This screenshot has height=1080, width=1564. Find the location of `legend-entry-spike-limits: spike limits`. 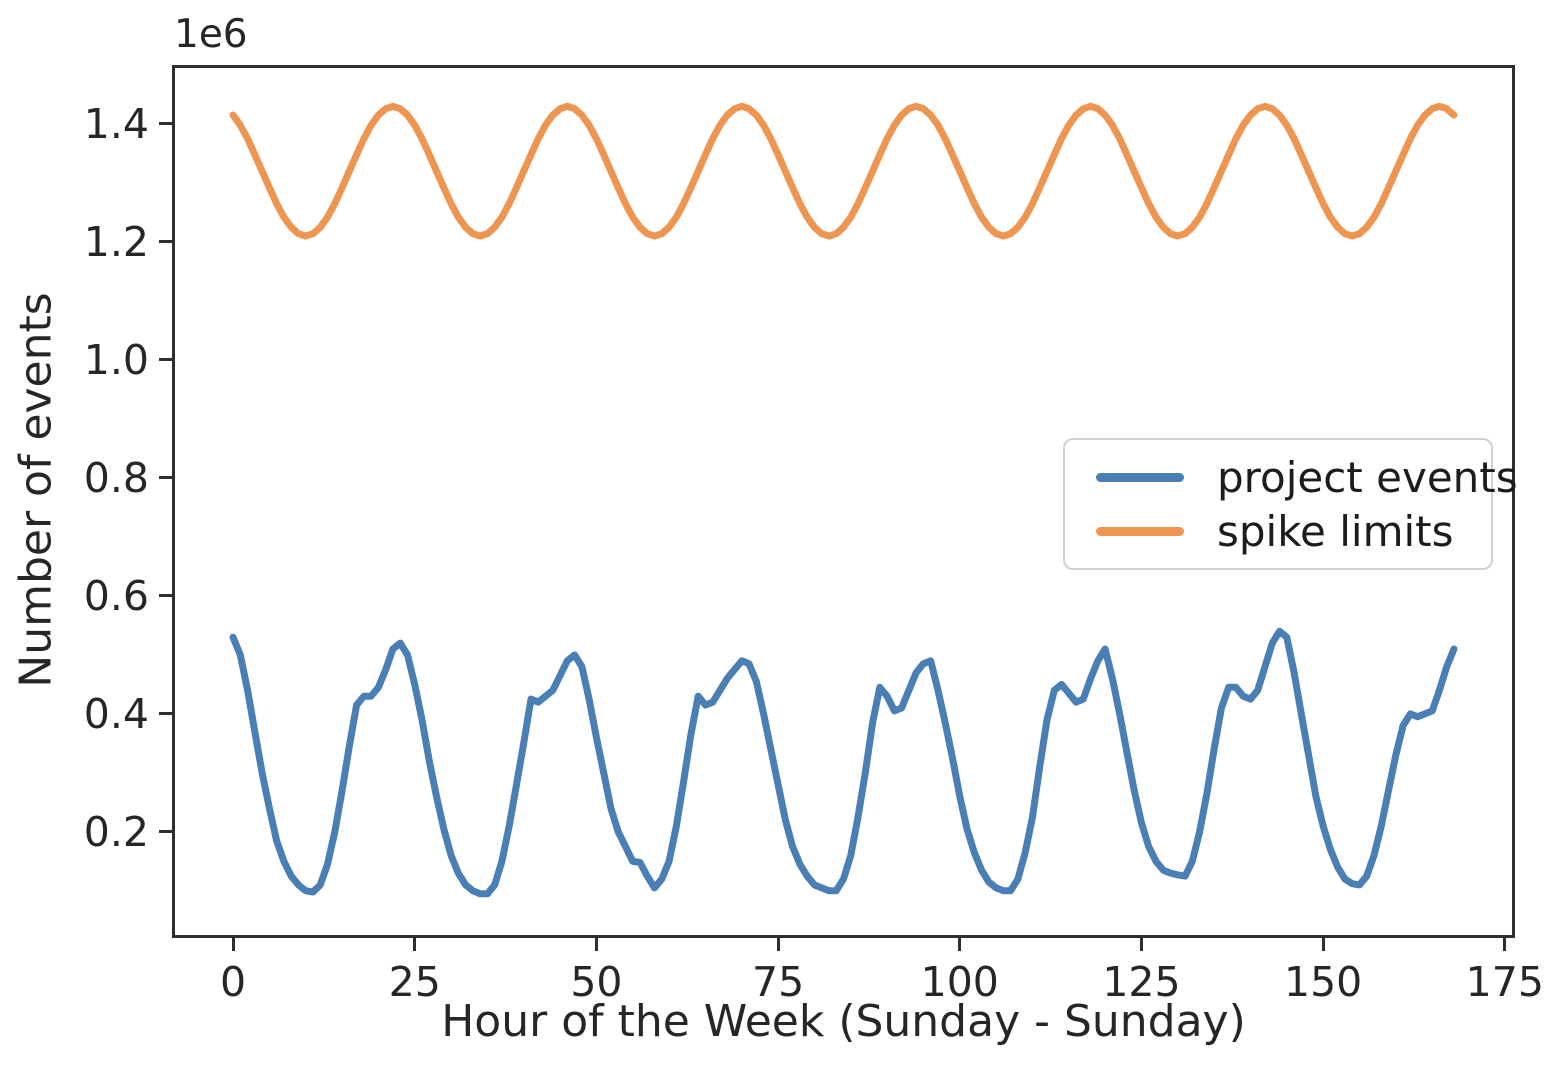

legend-entry-spike-limits: spike limits is located at coordinates (1278, 531).